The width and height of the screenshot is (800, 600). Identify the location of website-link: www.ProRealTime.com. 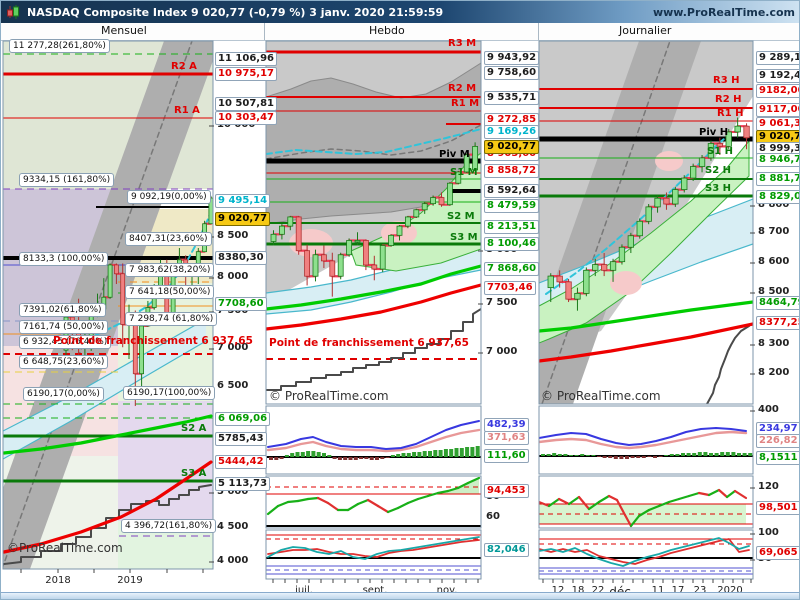
(723, 12).